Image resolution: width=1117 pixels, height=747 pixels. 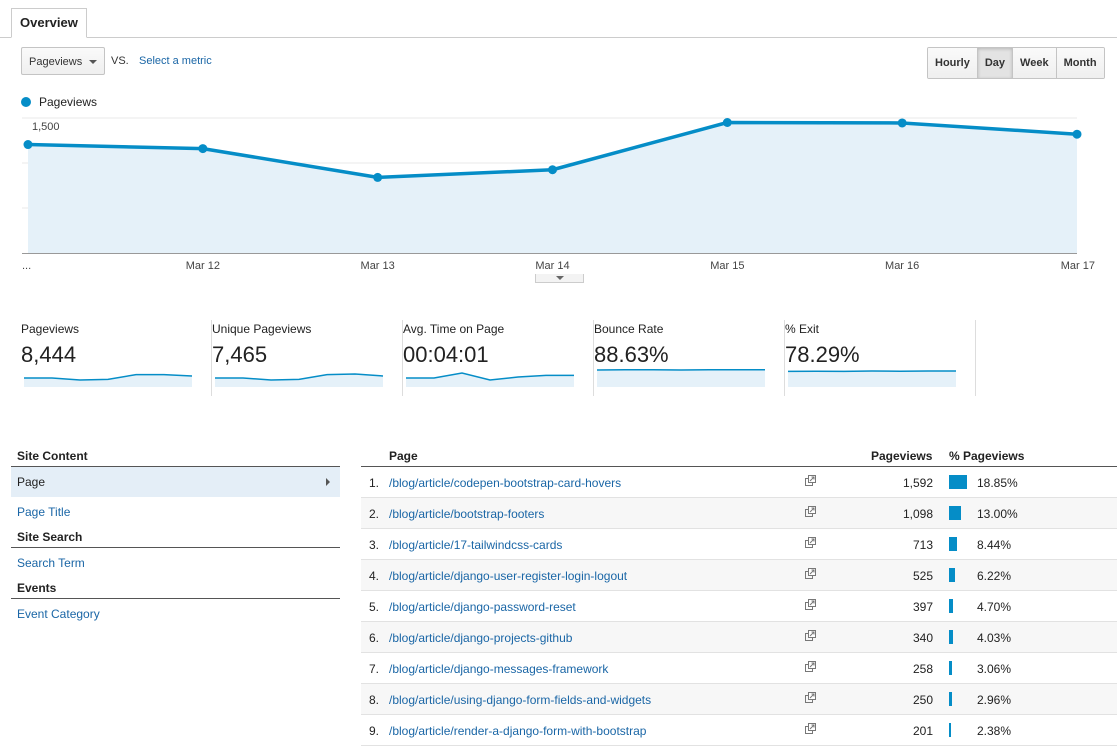 What do you see at coordinates (994, 638) in the screenshot?
I see `pct-pageviews-value: 4.03%` at bounding box center [994, 638].